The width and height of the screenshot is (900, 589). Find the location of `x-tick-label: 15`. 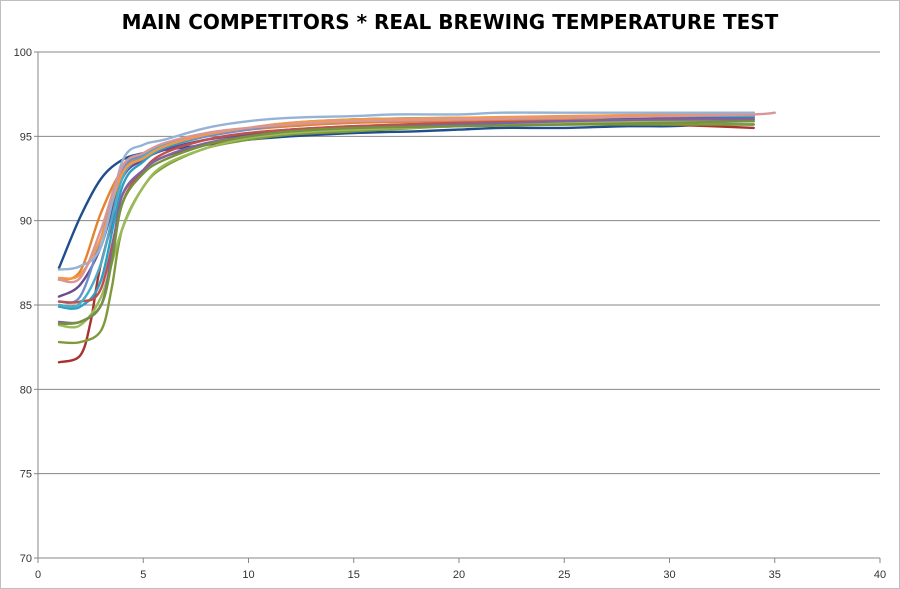

x-tick-label: 15 is located at coordinates (354, 575).